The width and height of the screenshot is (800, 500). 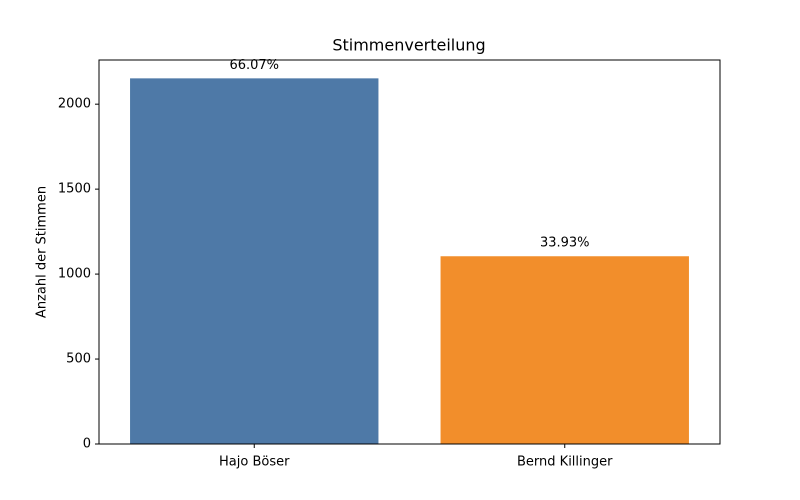 I want to click on x-tick-label: Bernd Killinger, so click(x=565, y=462).